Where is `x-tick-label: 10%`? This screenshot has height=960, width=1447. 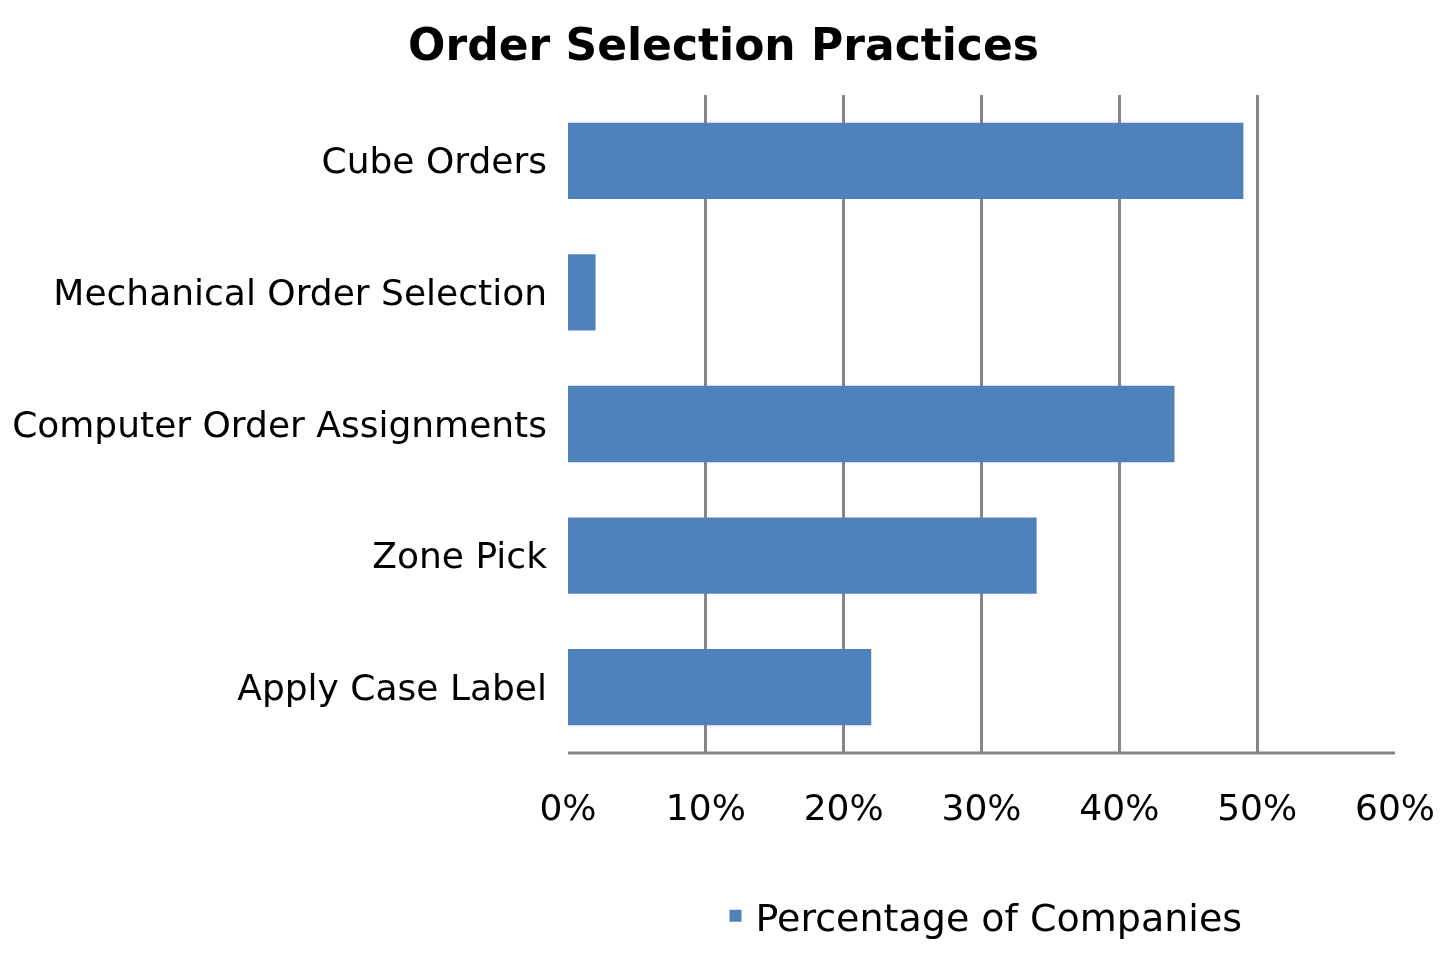
x-tick-label: 10% is located at coordinates (705, 807).